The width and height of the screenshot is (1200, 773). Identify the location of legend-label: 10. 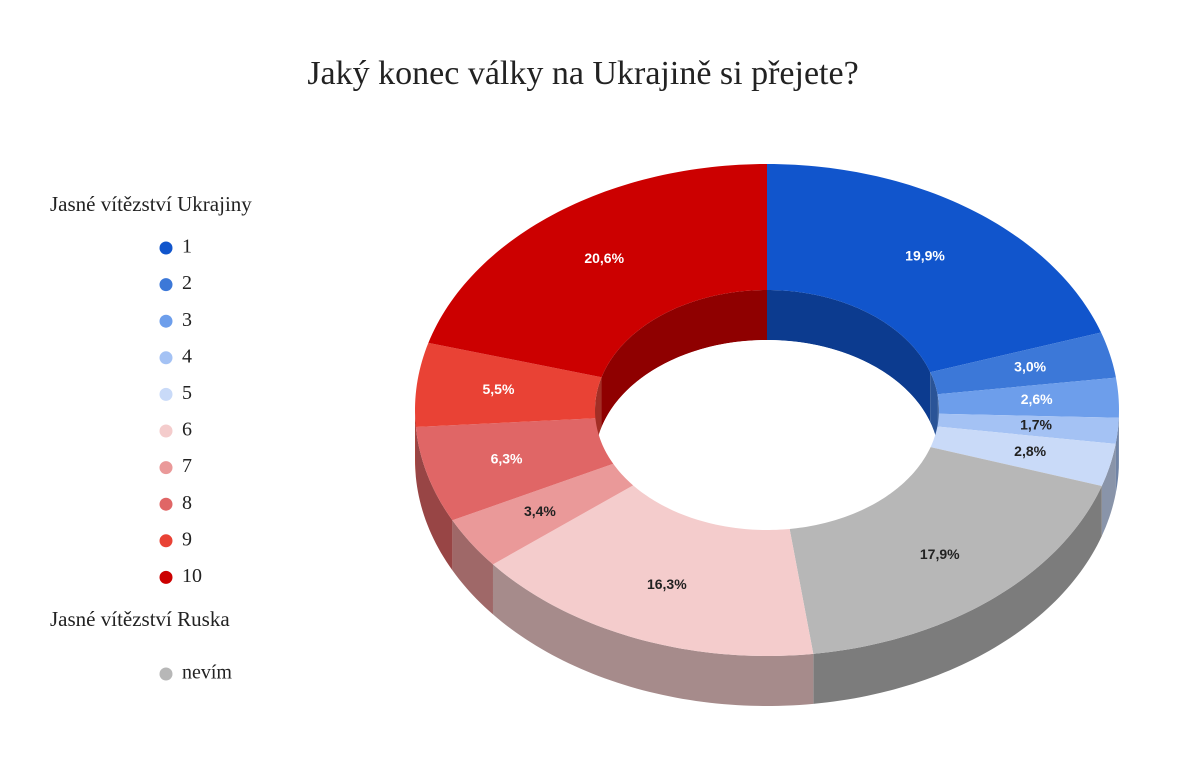
(192, 576).